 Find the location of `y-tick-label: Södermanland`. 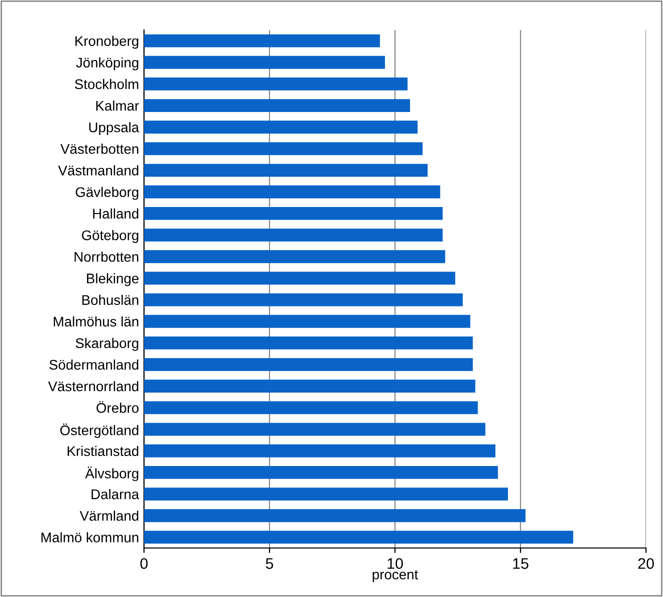

y-tick-label: Södermanland is located at coordinates (93, 365).